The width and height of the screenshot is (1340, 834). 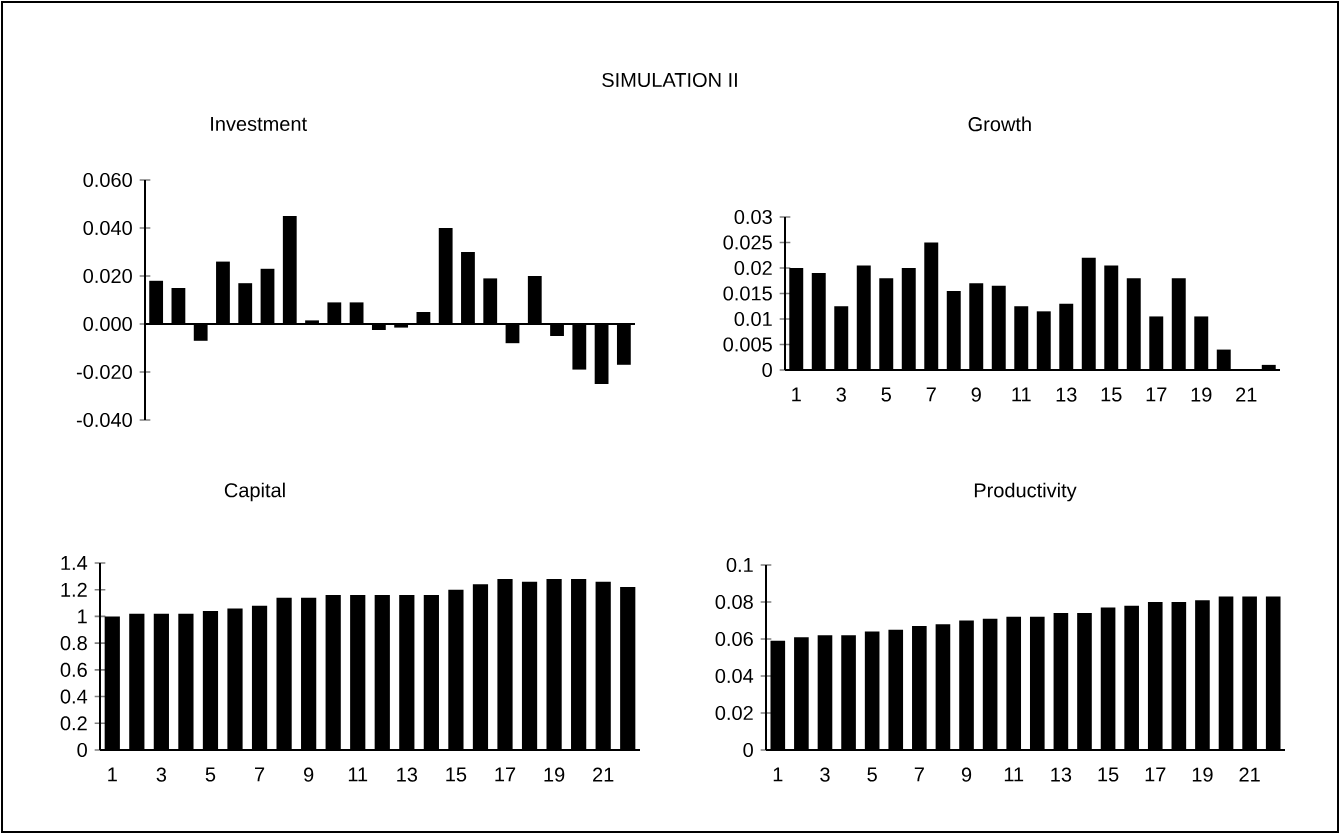 I want to click on y-tick-label: 0.6, so click(x=73, y=669).